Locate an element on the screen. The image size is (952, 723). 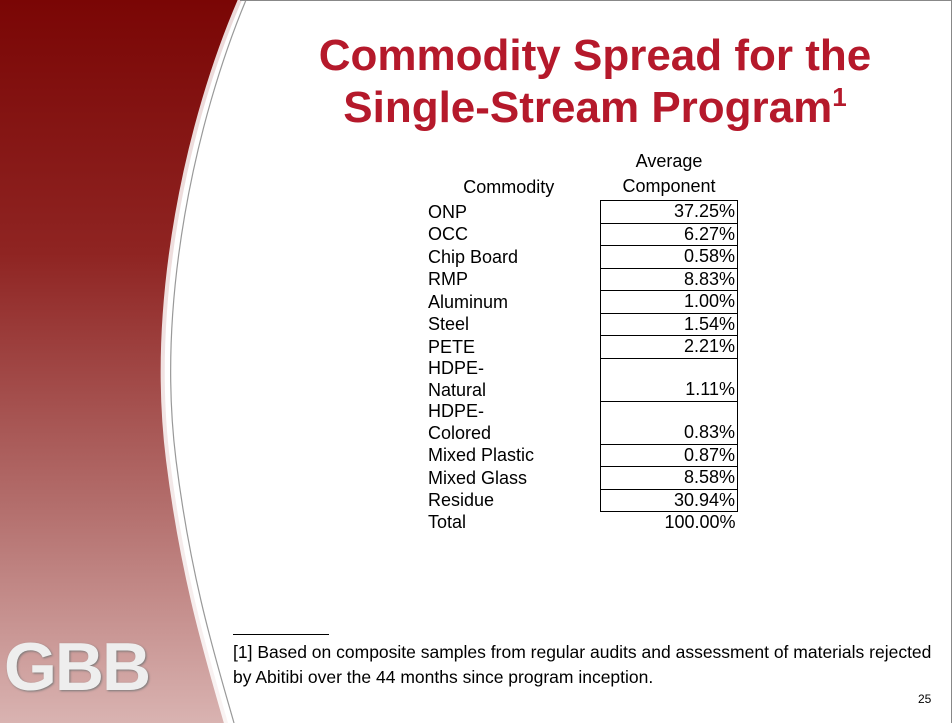
table-row: Mixed Plastic 0.87% is located at coordinates (578, 455).